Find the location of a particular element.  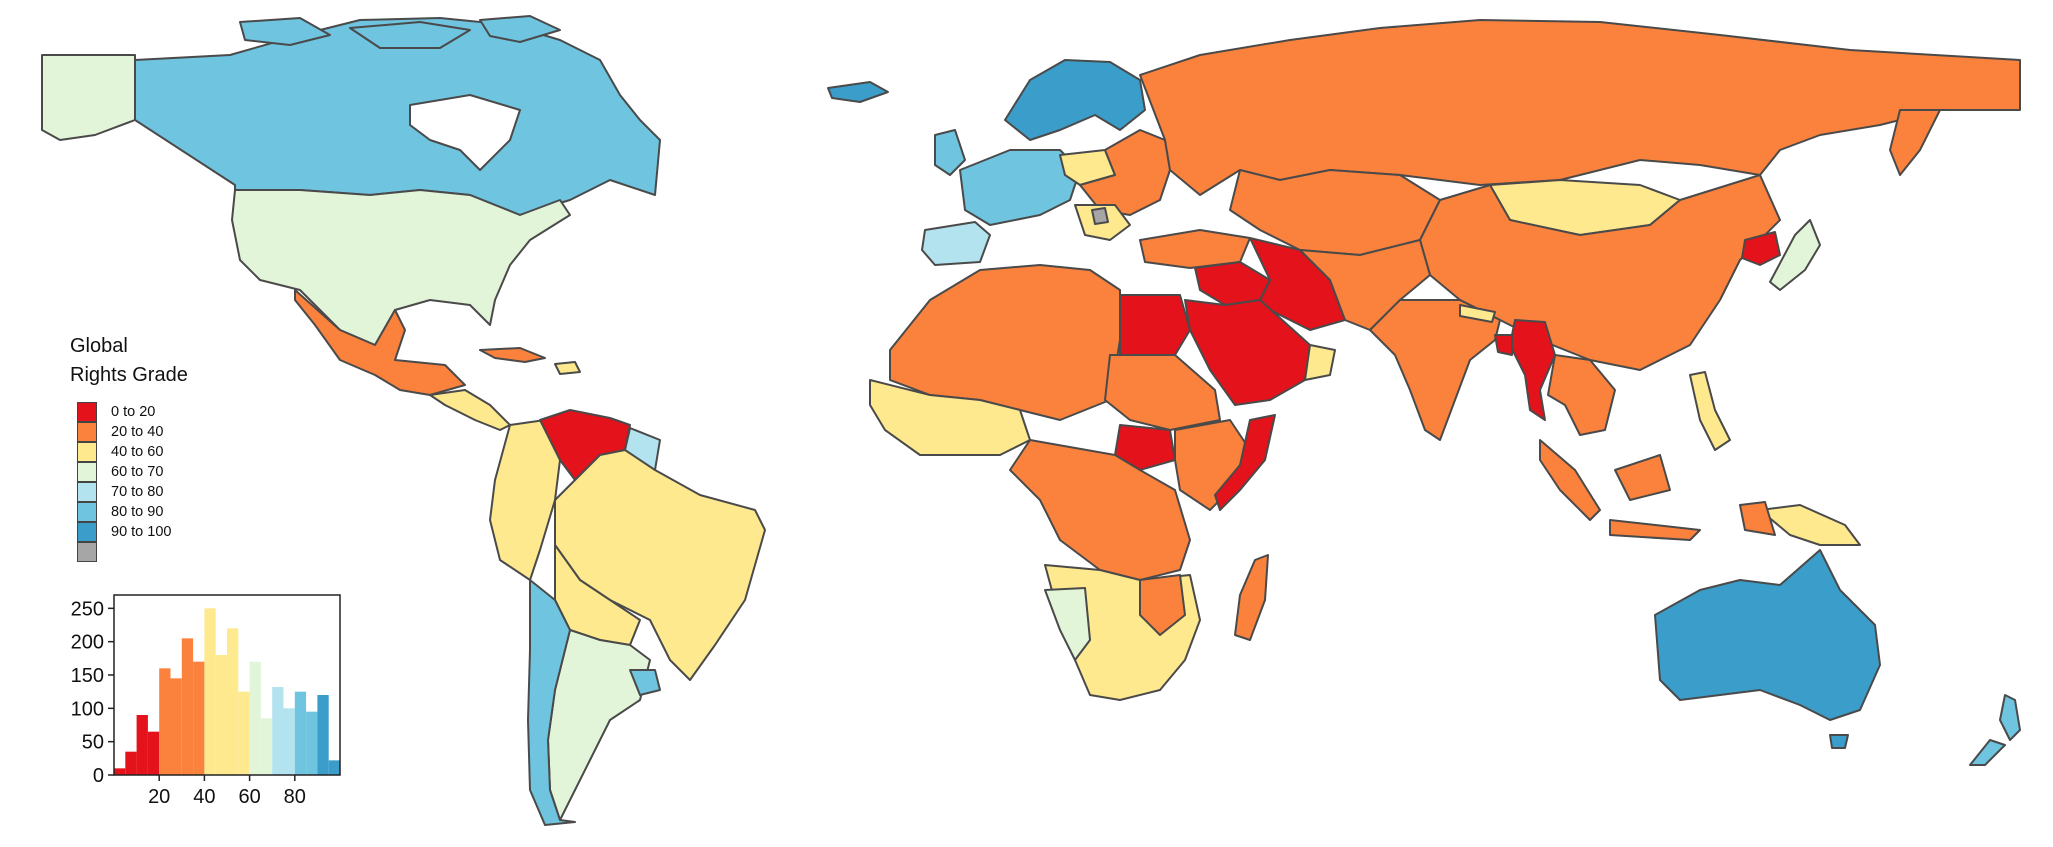

histogram-chart: 0 50 100 150 200 250 20 40 60 80 is located at coordinates (206, 701).